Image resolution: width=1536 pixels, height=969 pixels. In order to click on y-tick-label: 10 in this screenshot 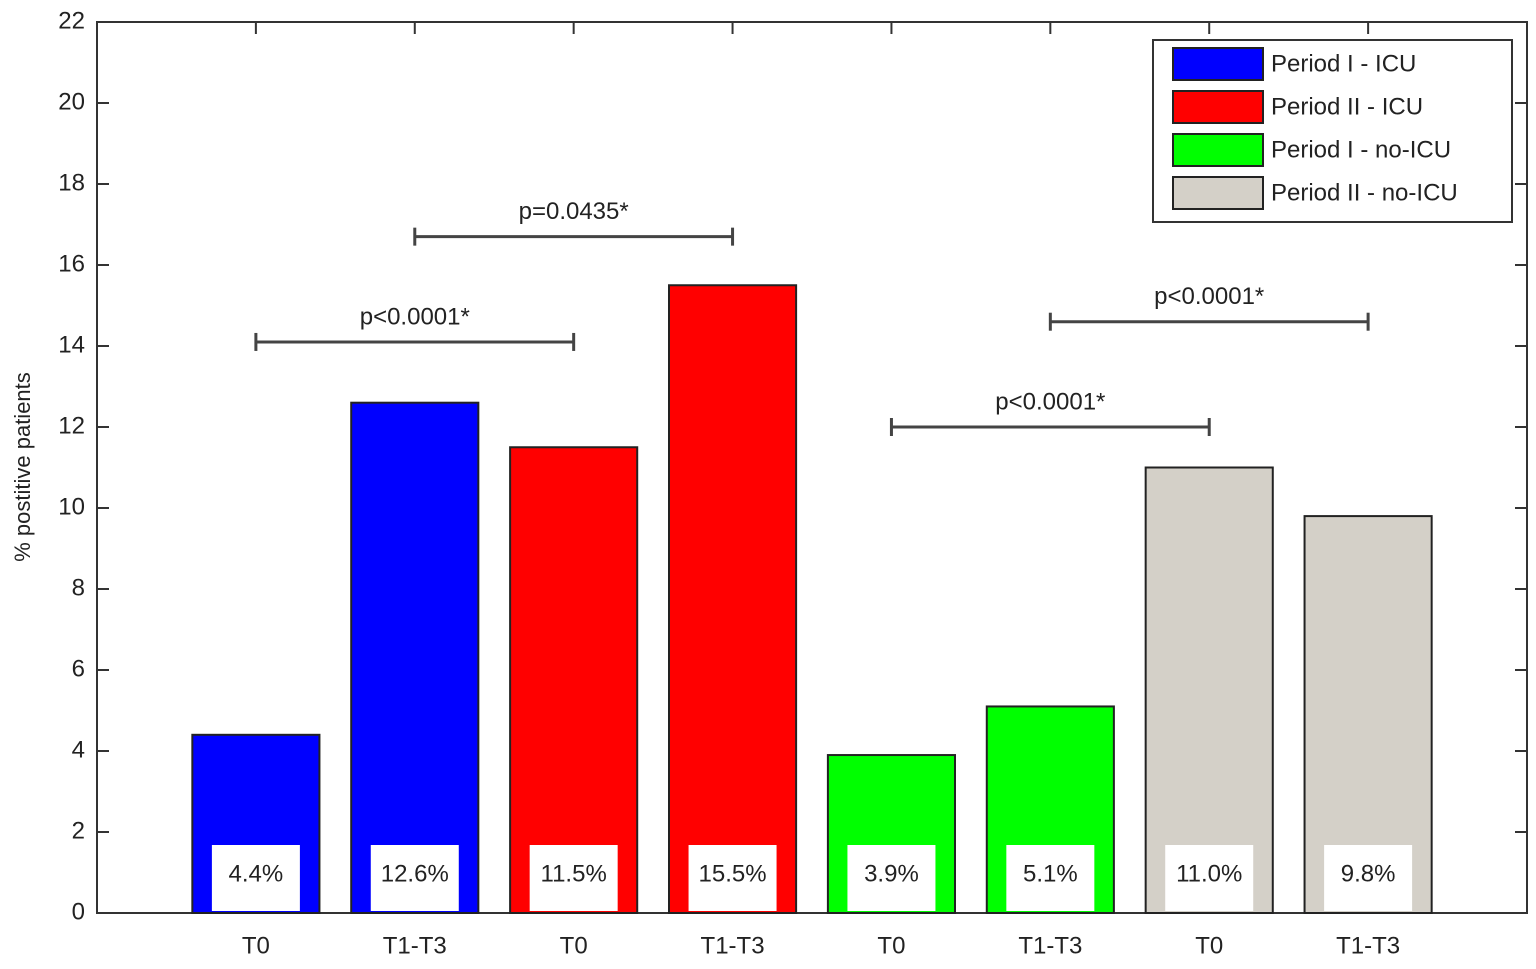, I will do `click(71, 506)`.